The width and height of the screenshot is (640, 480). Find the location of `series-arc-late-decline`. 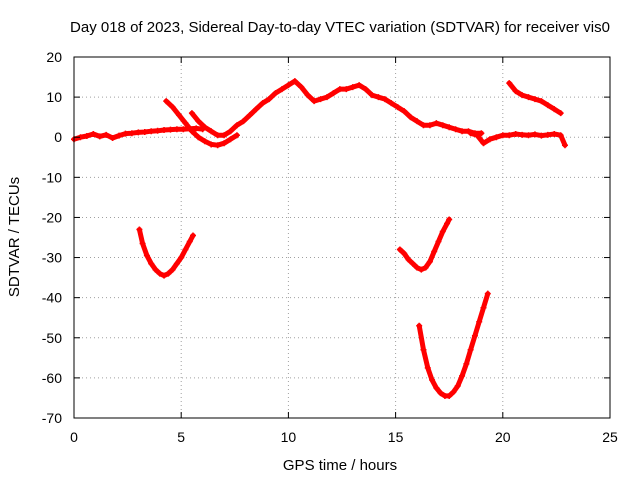

series-arc-late-decline is located at coordinates (535, 98).